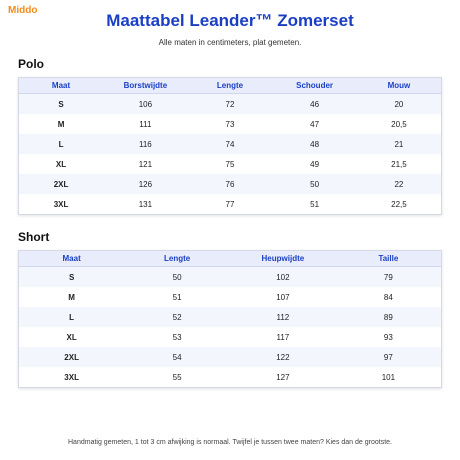 Image resolution: width=460 pixels, height=460 pixels. I want to click on value-cell: 102, so click(283, 276).